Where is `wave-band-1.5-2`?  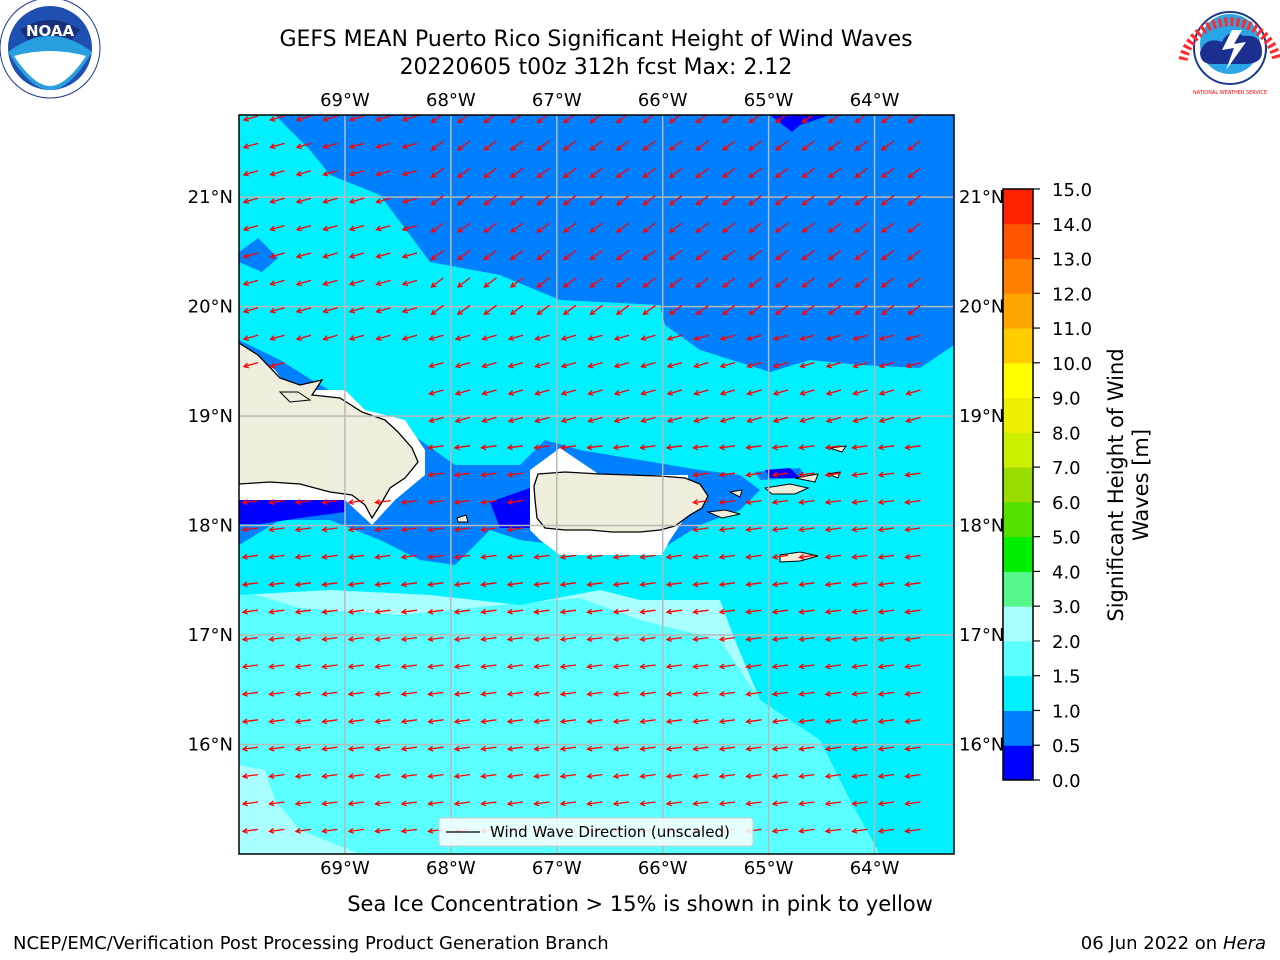 wave-band-1.5-2 is located at coordinates (559, 722).